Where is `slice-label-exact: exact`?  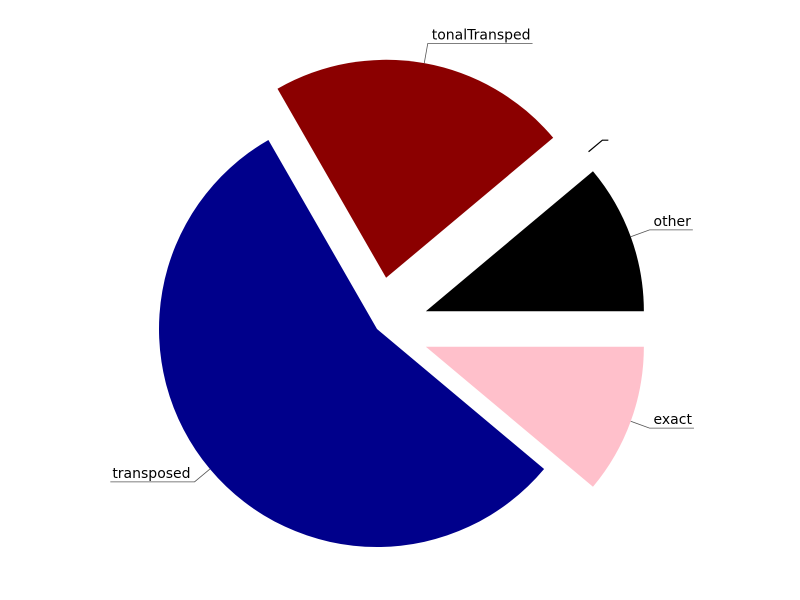
slice-label-exact: exact is located at coordinates (673, 420).